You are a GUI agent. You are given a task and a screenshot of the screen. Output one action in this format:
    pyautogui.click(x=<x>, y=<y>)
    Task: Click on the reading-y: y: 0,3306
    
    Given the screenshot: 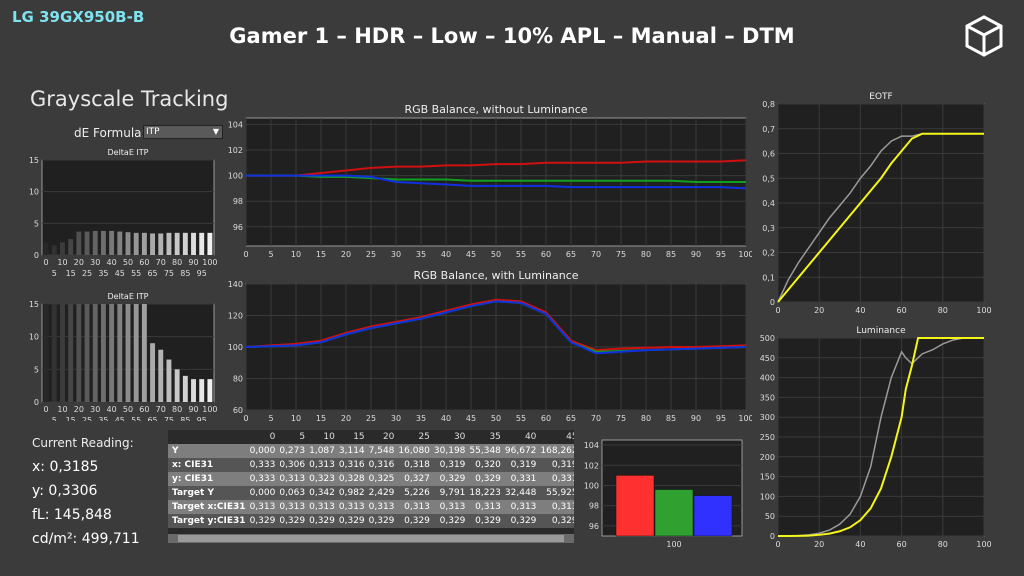 What is the action you would take?
    pyautogui.click(x=65, y=491)
    